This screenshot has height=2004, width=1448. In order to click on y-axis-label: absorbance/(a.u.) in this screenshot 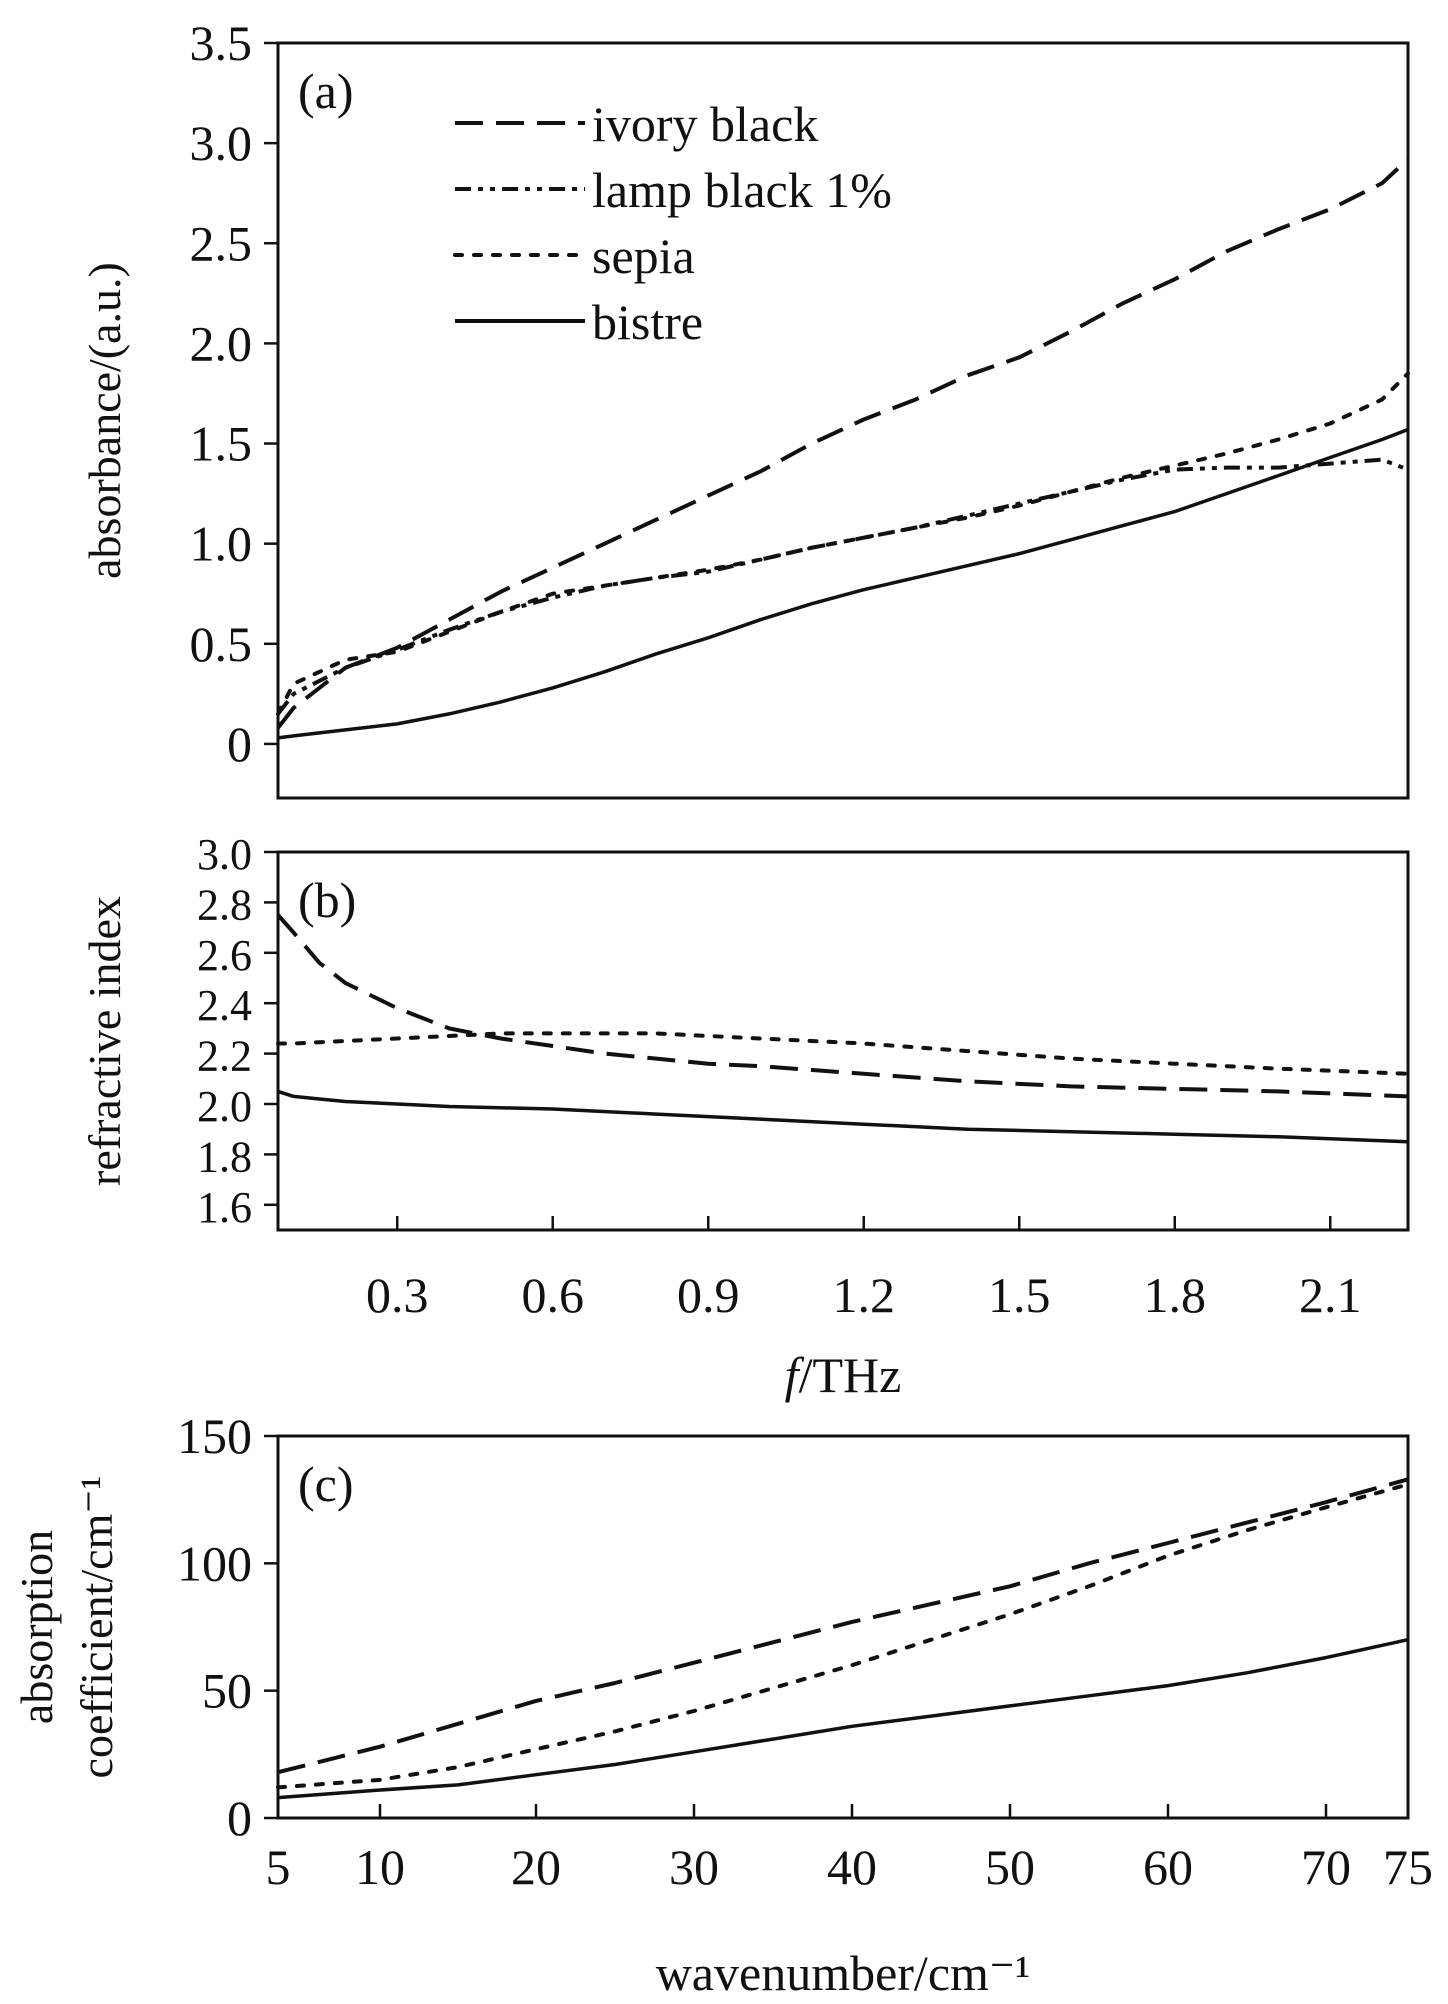, I will do `click(104, 420)`.